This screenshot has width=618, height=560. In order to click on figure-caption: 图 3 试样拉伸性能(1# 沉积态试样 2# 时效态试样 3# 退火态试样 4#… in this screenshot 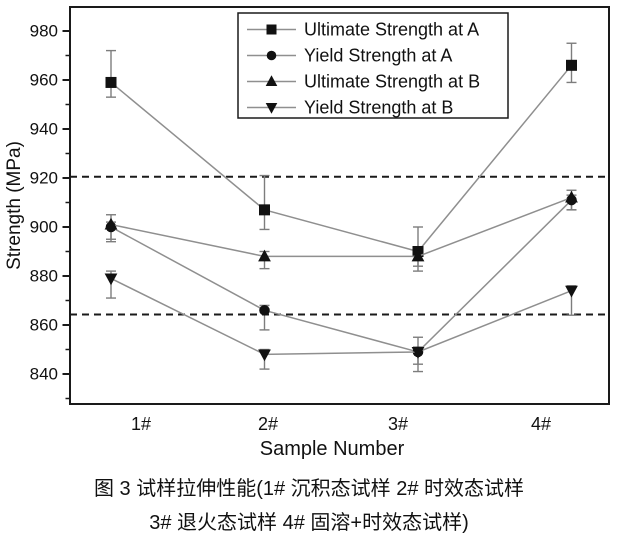, I will do `click(309, 506)`.